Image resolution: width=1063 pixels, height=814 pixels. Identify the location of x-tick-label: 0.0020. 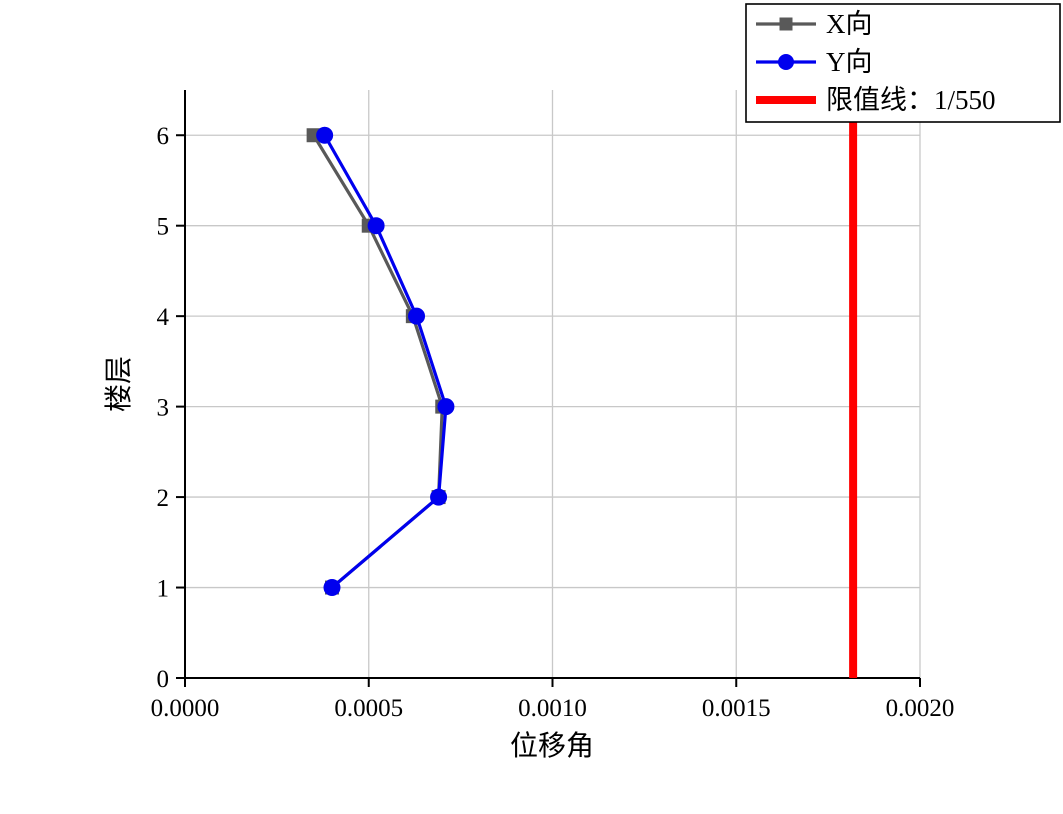
(920, 708).